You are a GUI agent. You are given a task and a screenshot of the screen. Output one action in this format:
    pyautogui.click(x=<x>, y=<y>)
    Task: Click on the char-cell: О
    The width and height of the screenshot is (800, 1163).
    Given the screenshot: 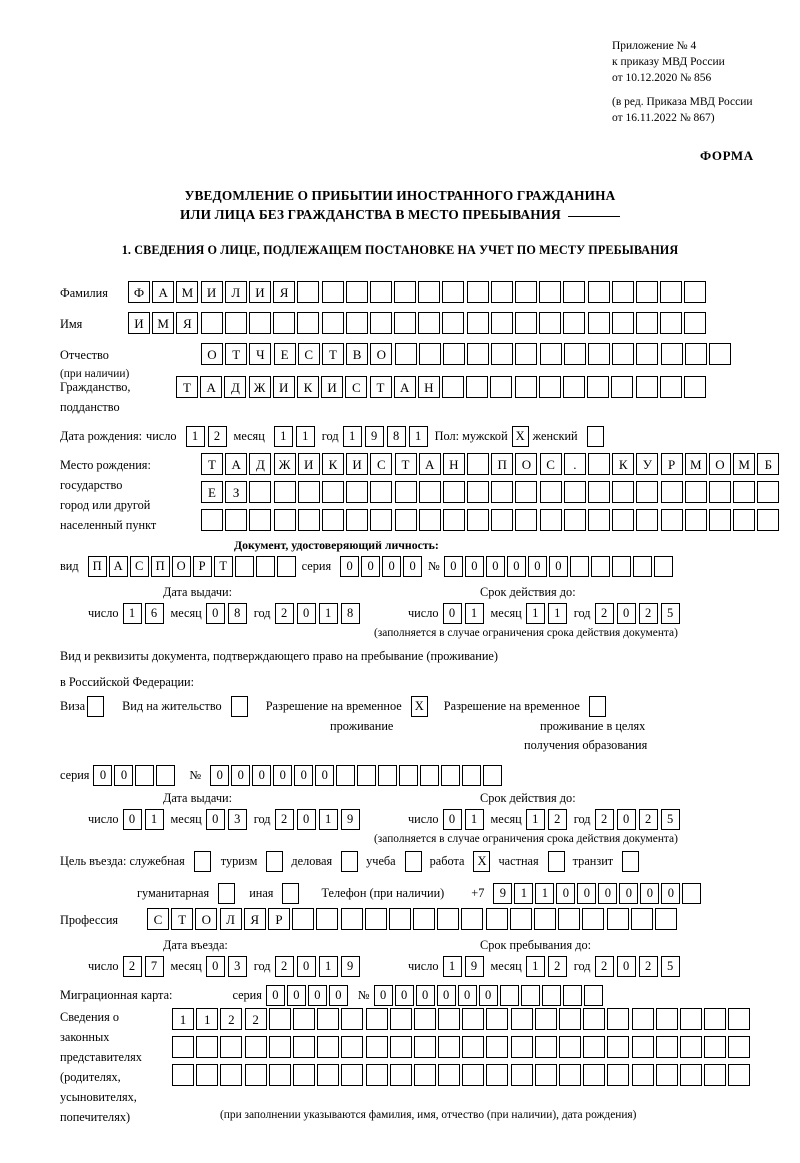 What is the action you would take?
    pyautogui.click(x=212, y=354)
    